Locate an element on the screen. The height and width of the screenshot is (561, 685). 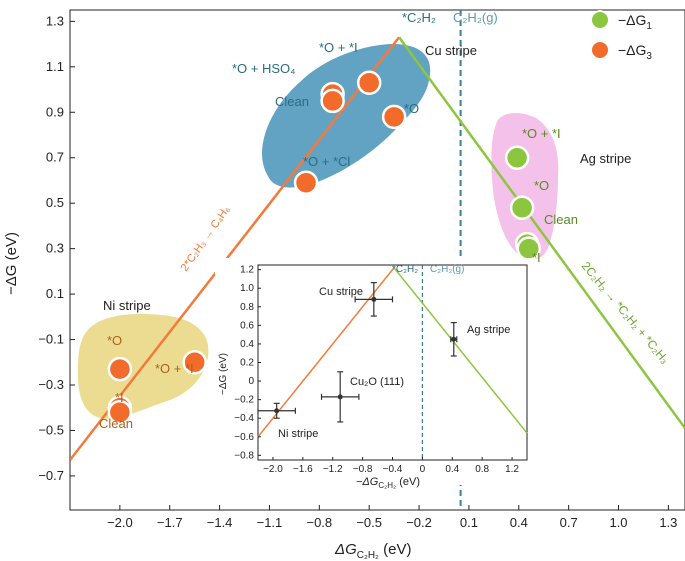
main-y-tick-label: −0.3 is located at coordinates (51, 384).